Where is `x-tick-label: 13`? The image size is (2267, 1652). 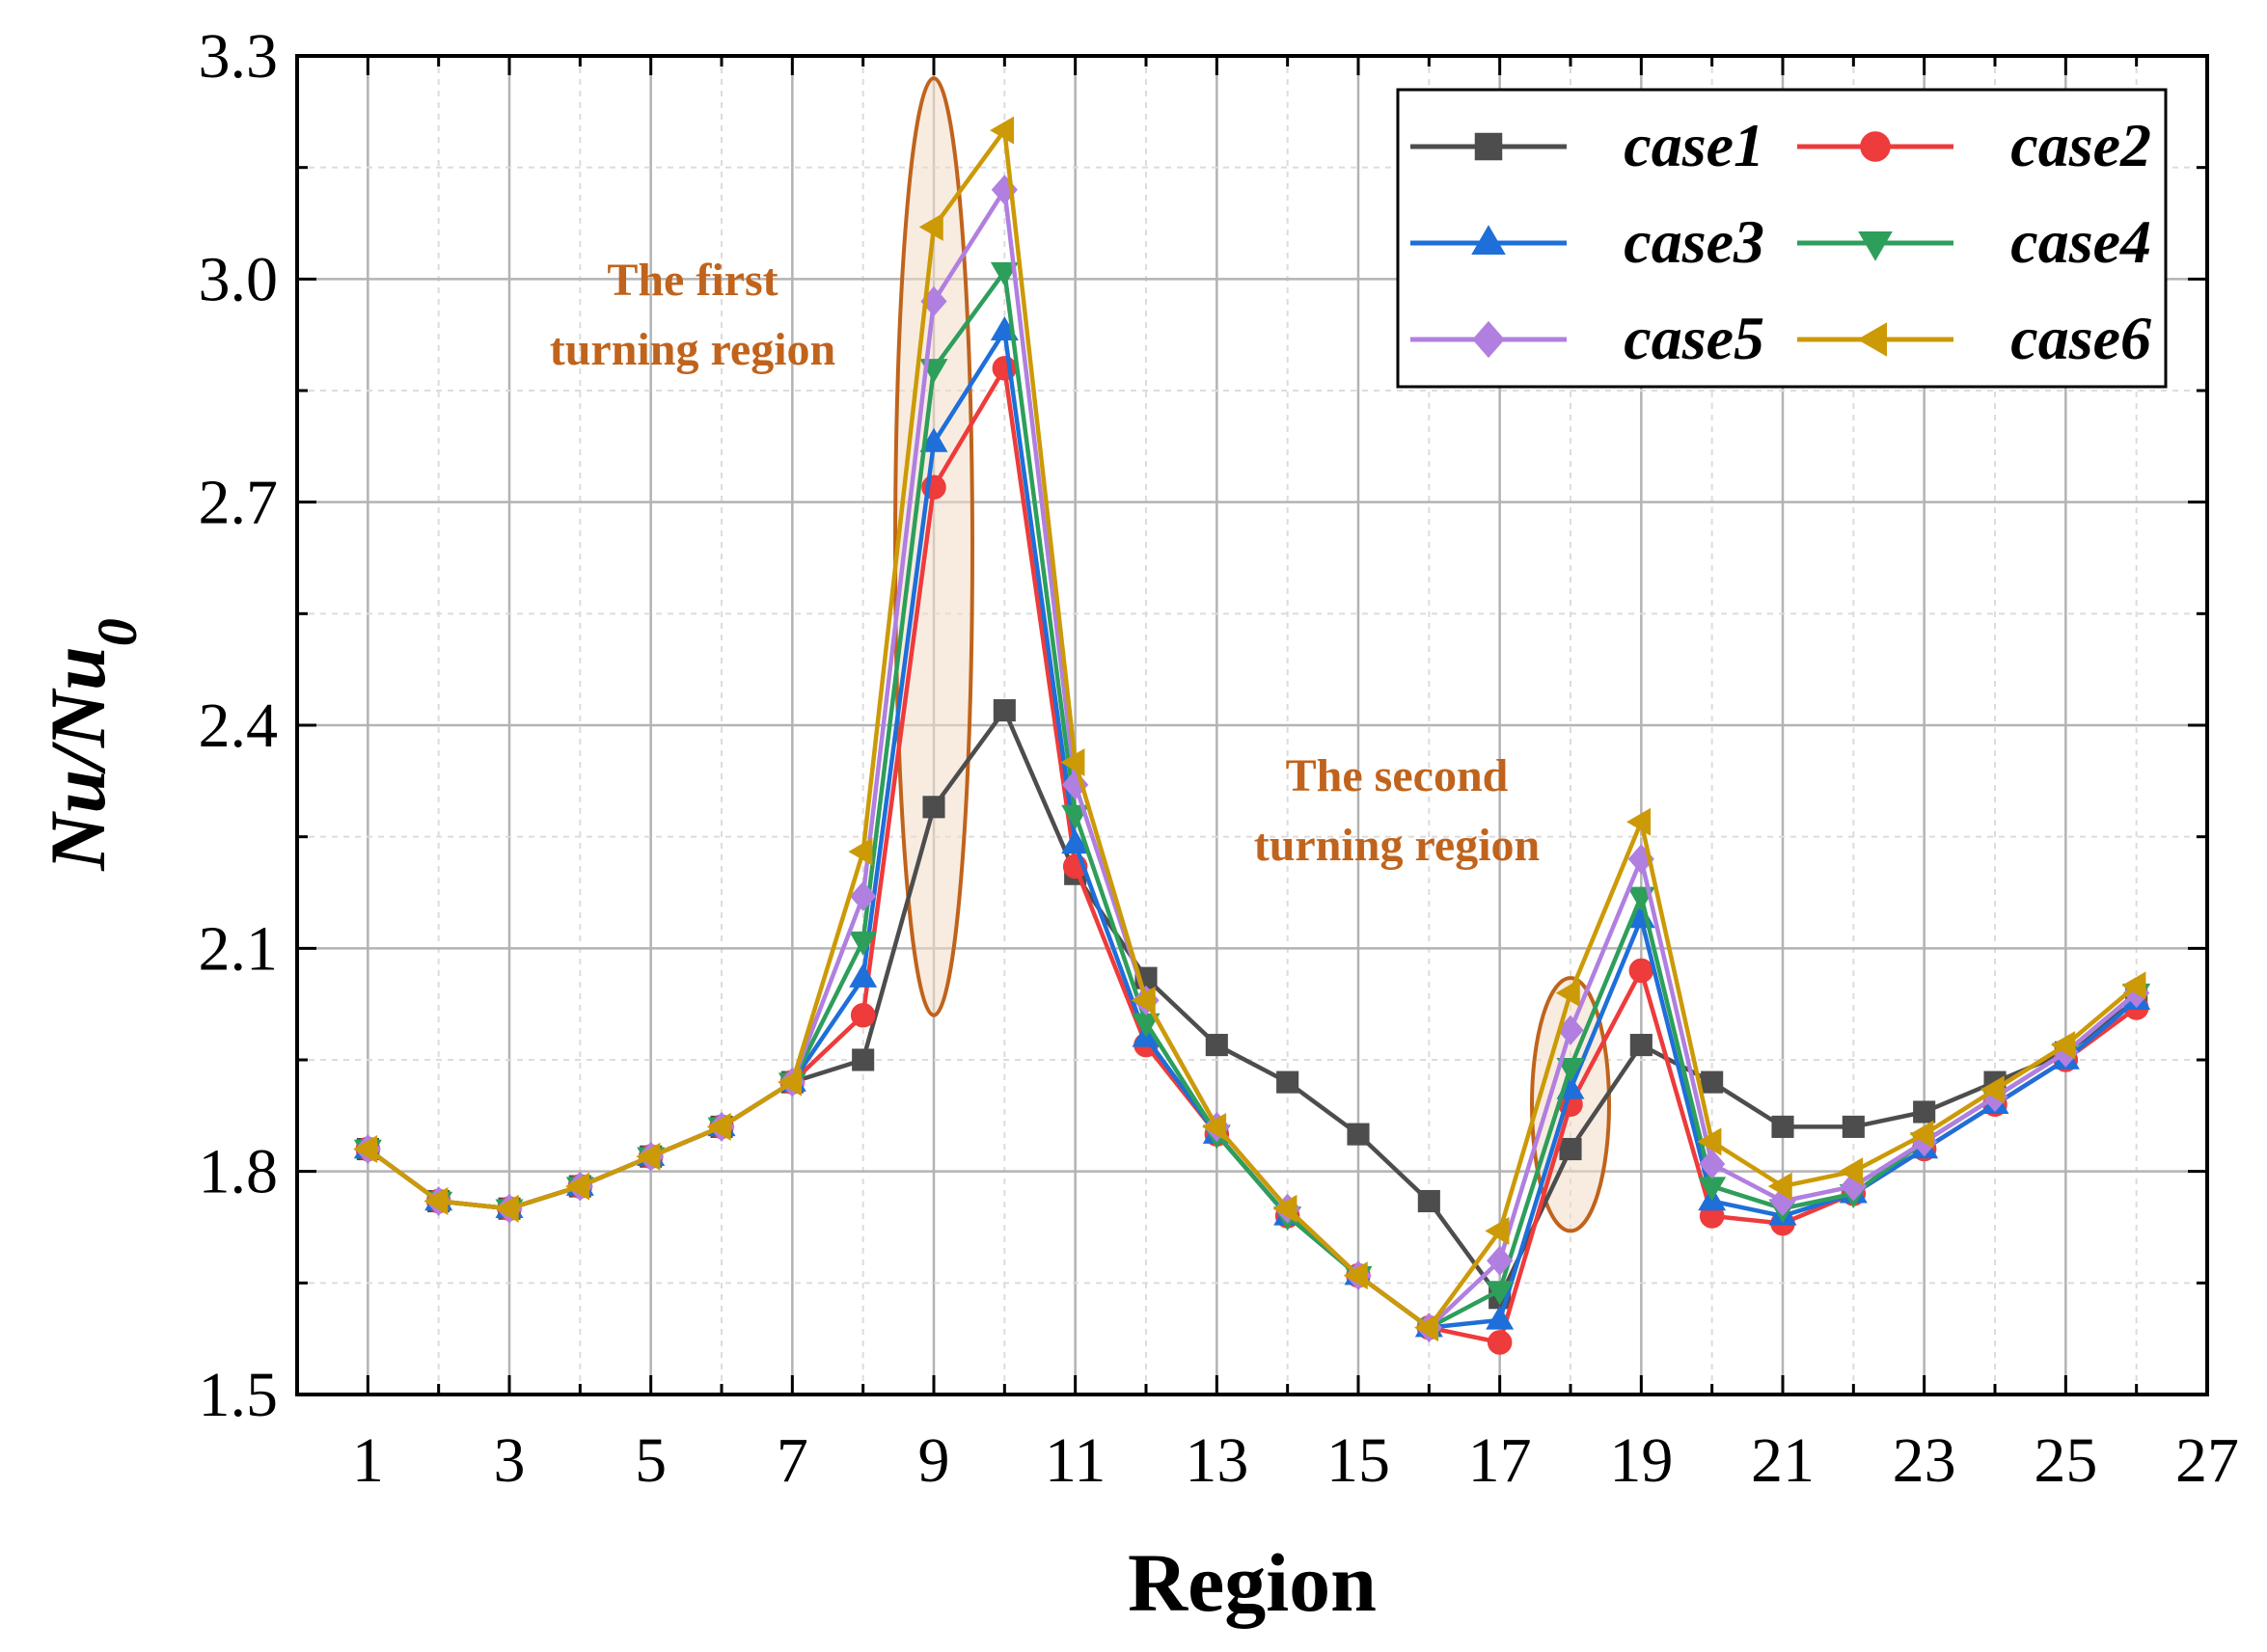 x-tick-label: 13 is located at coordinates (1216, 1460).